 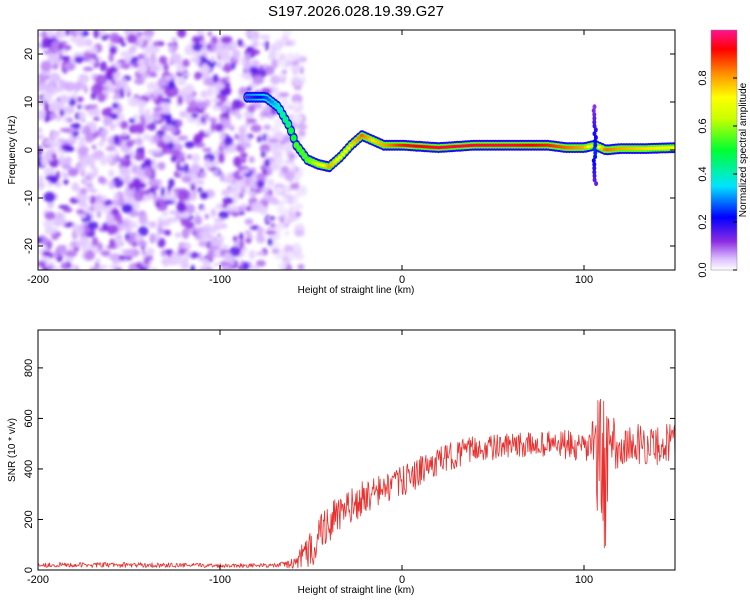 I want to click on colorbar-gradient, so click(x=724, y=150).